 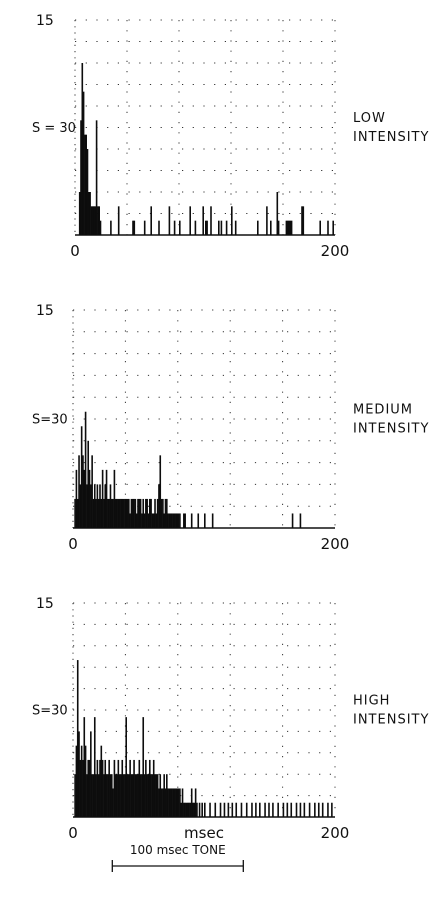 I want to click on s-label: S=30, so click(x=50, y=710).